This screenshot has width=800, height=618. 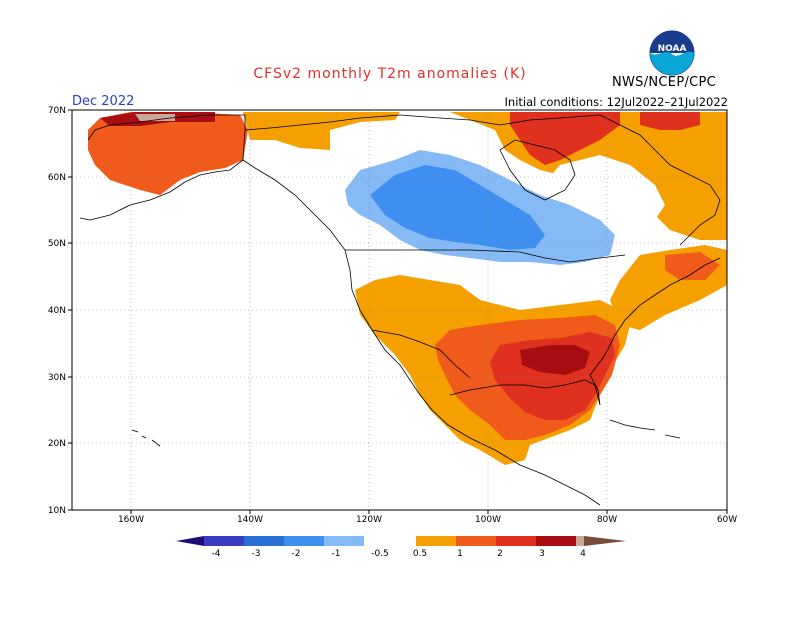 I want to click on colorbar-swatch-p4-p5, so click(x=580, y=541).